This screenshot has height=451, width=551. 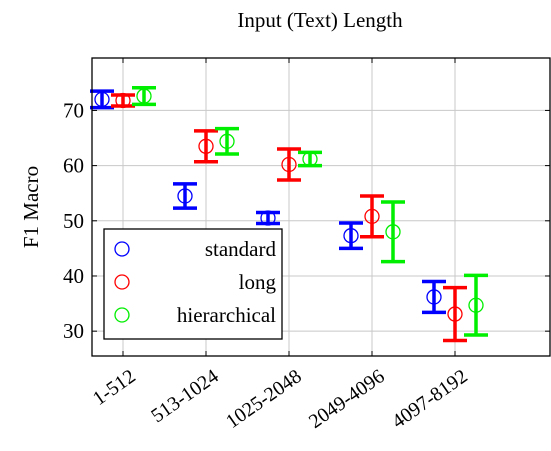 I want to click on y-tick-label: 30, so click(x=73, y=331).